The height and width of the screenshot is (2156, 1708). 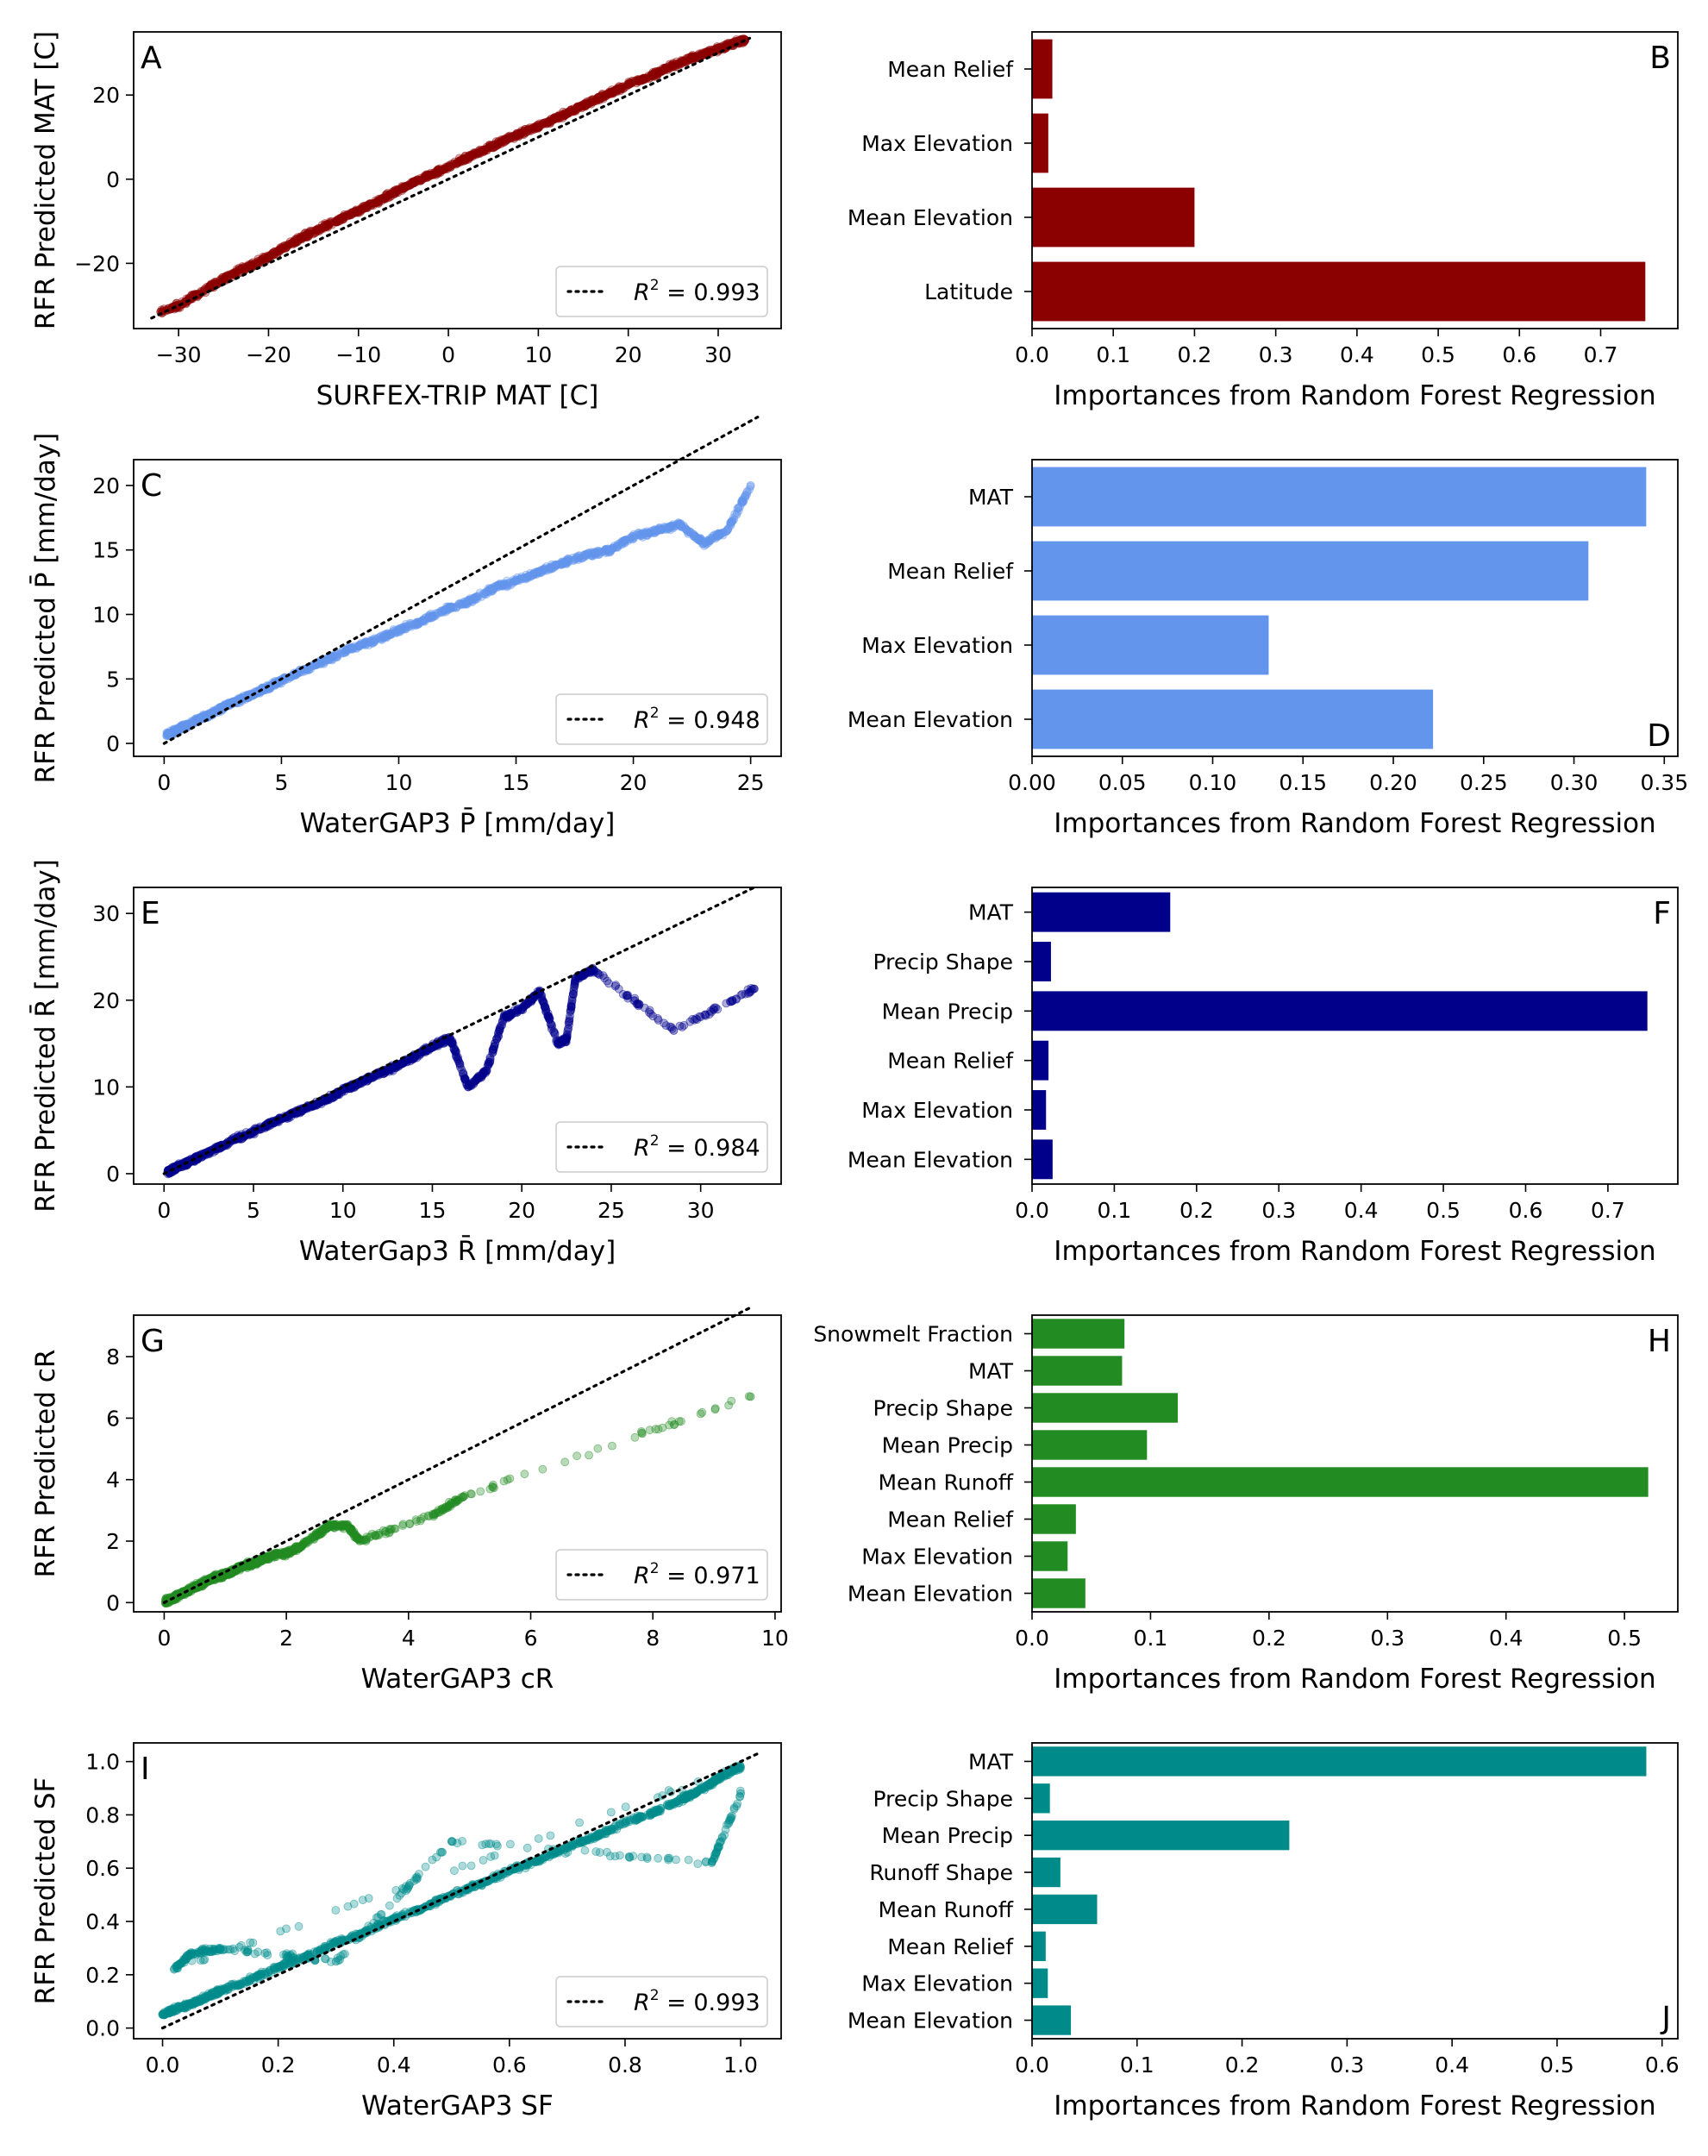 I want to click on x-axis-label: WaterGap3 R̄ [mm/day], so click(x=457, y=1251).